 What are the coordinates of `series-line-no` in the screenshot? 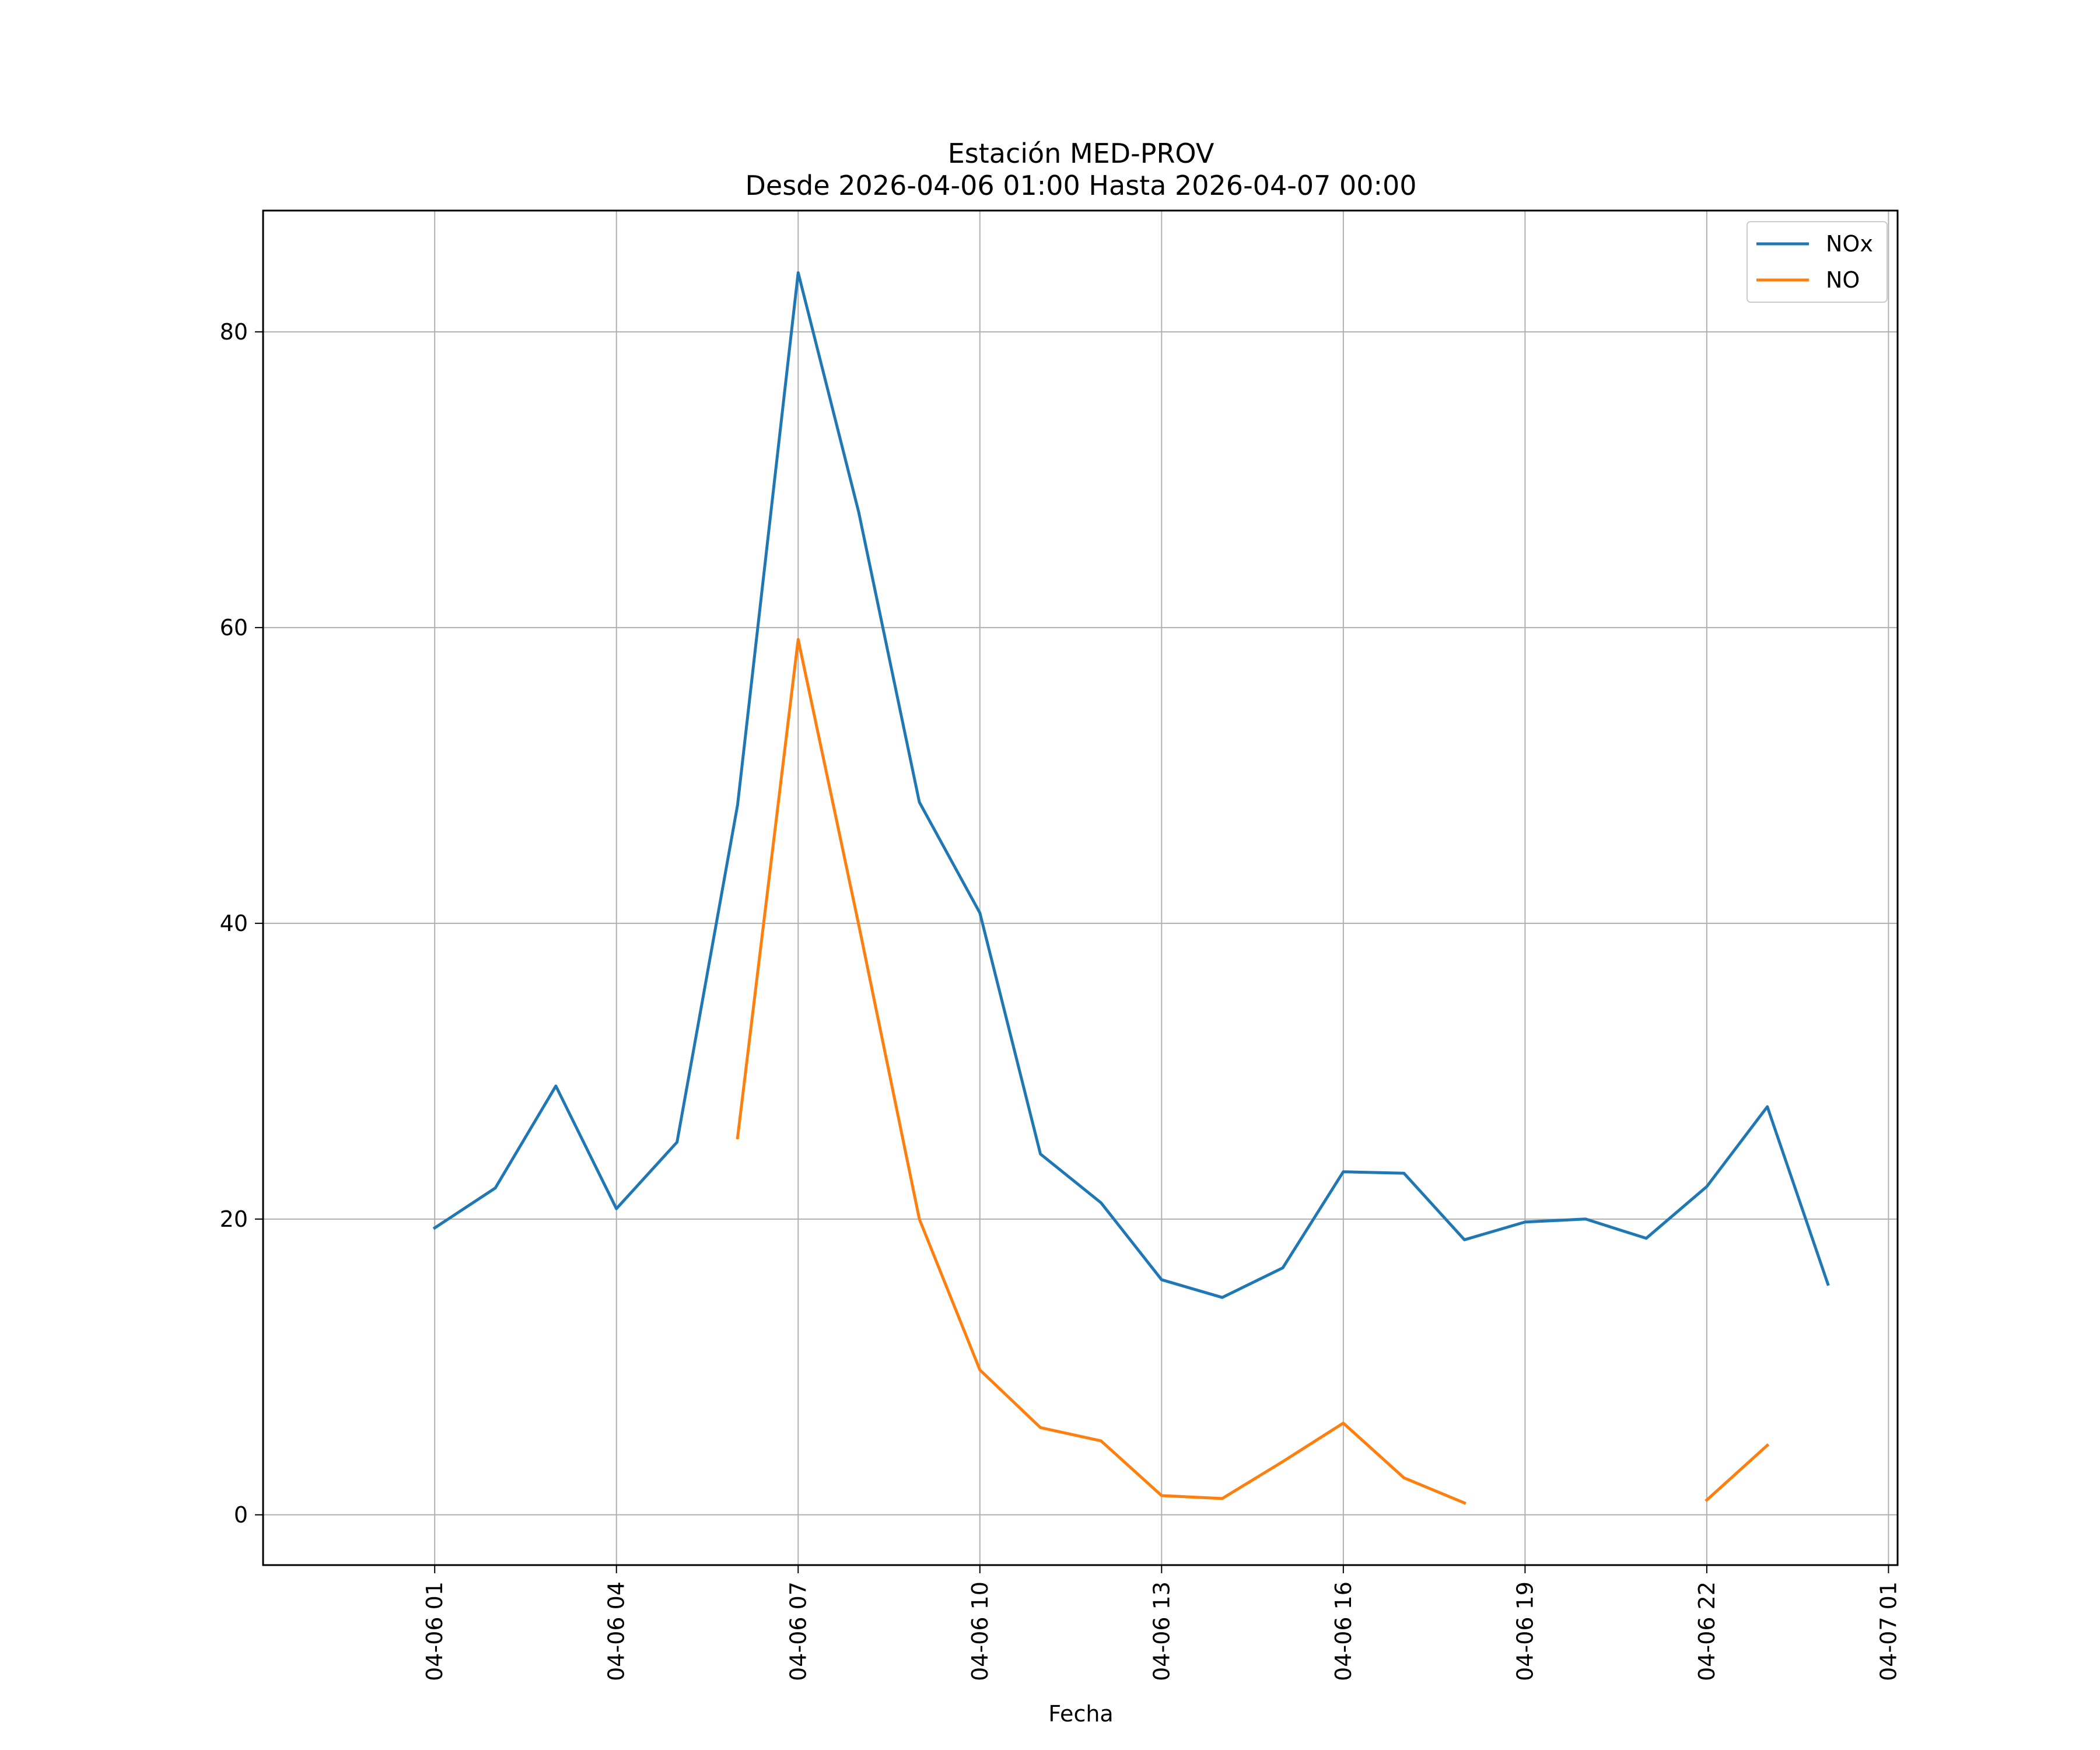 It's located at (1737, 1473).